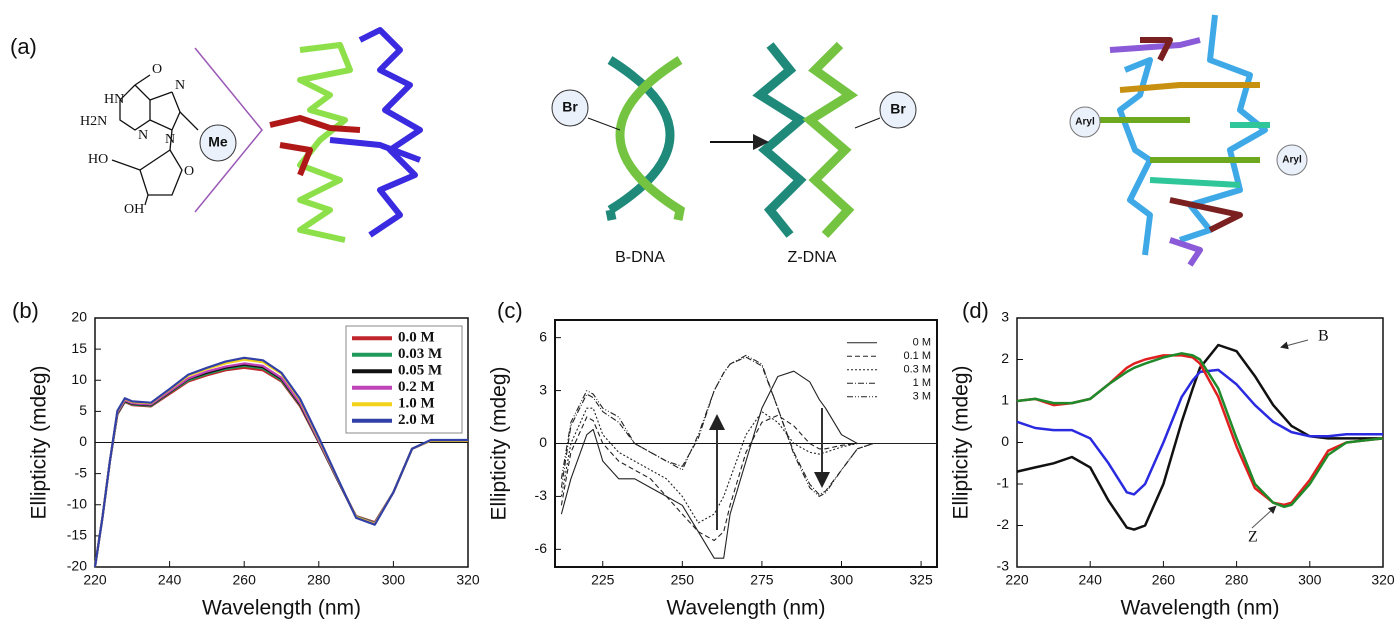 The image size is (1396, 623). I want to click on chem-label: HO, so click(98, 159).